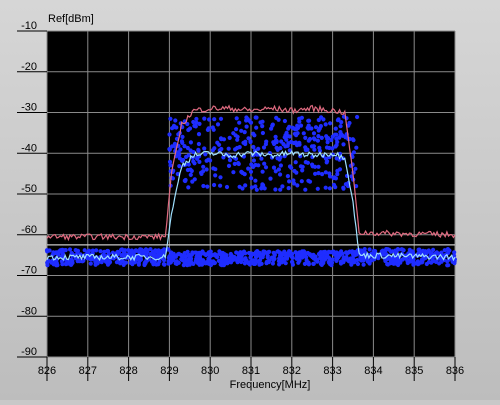  Describe the element at coordinates (29, 189) in the screenshot. I see `y-tick-label: -50` at that location.